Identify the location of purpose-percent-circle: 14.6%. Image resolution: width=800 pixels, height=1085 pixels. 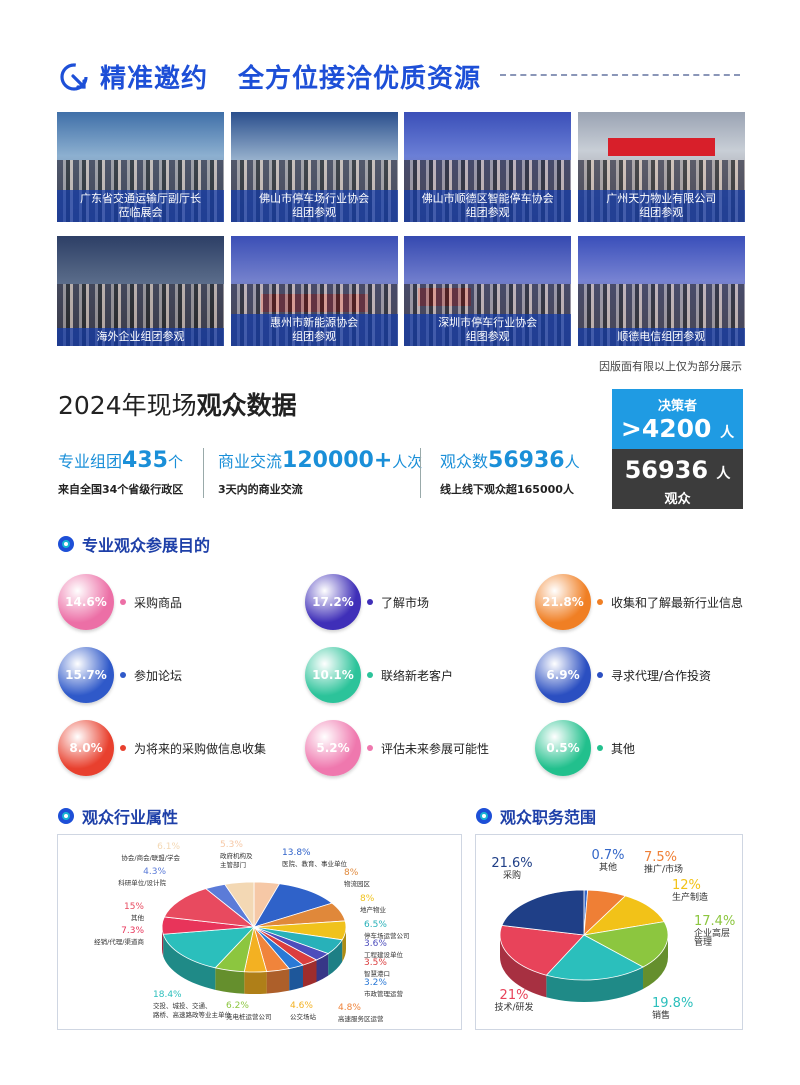
(86, 602).